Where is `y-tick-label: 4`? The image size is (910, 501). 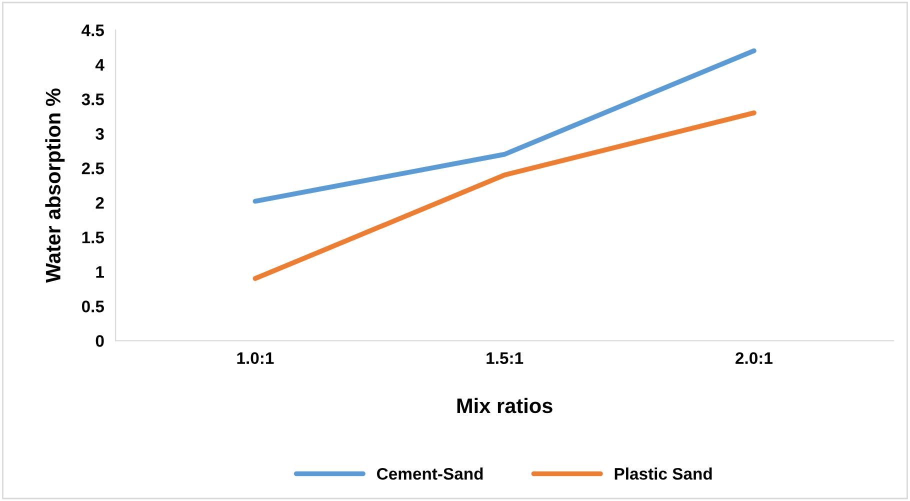
y-tick-label: 4 is located at coordinates (99, 65).